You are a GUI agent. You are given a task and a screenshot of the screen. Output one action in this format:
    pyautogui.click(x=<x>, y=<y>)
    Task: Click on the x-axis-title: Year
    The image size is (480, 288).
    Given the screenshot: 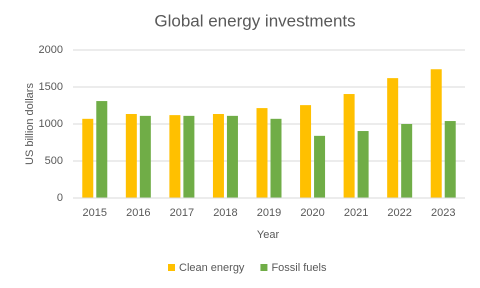 What is the action you would take?
    pyautogui.click(x=268, y=235)
    